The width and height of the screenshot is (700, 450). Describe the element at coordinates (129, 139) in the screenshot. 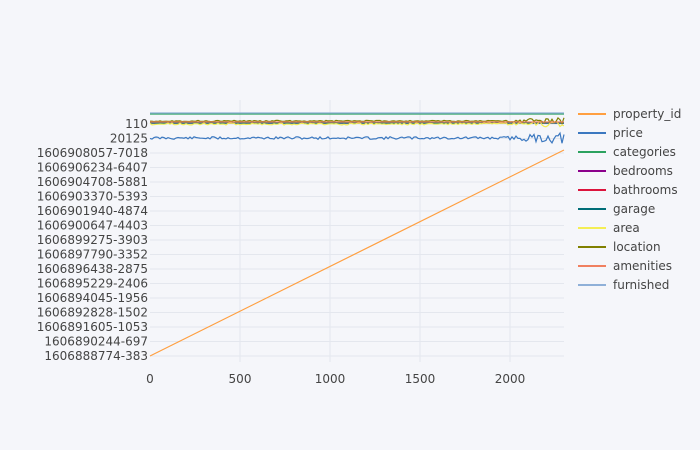

I see `y-tick-label: 20125` at that location.